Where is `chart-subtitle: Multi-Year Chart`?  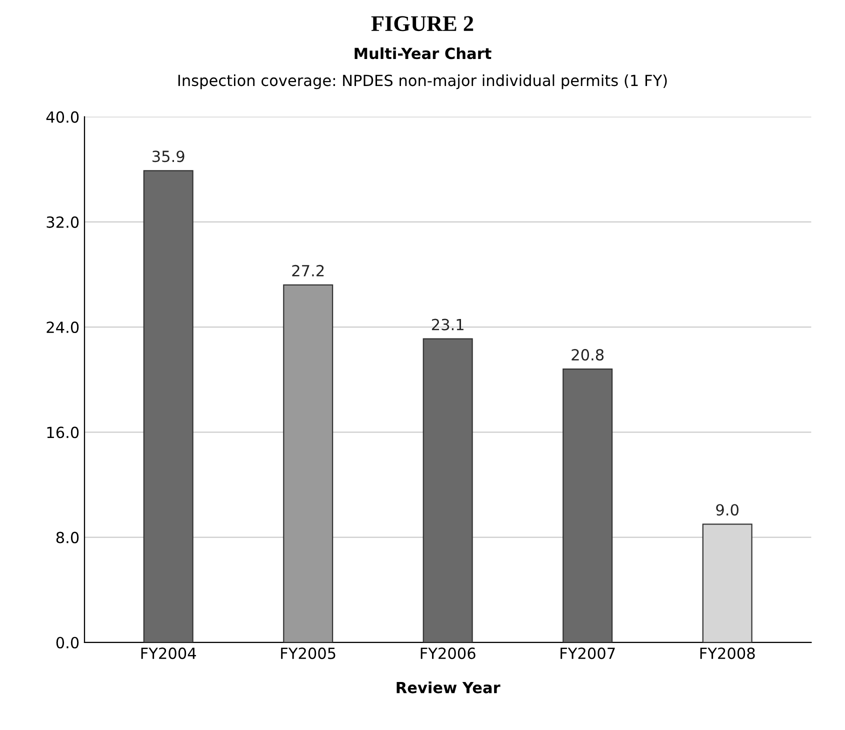 chart-subtitle: Multi-Year Chart is located at coordinates (423, 53).